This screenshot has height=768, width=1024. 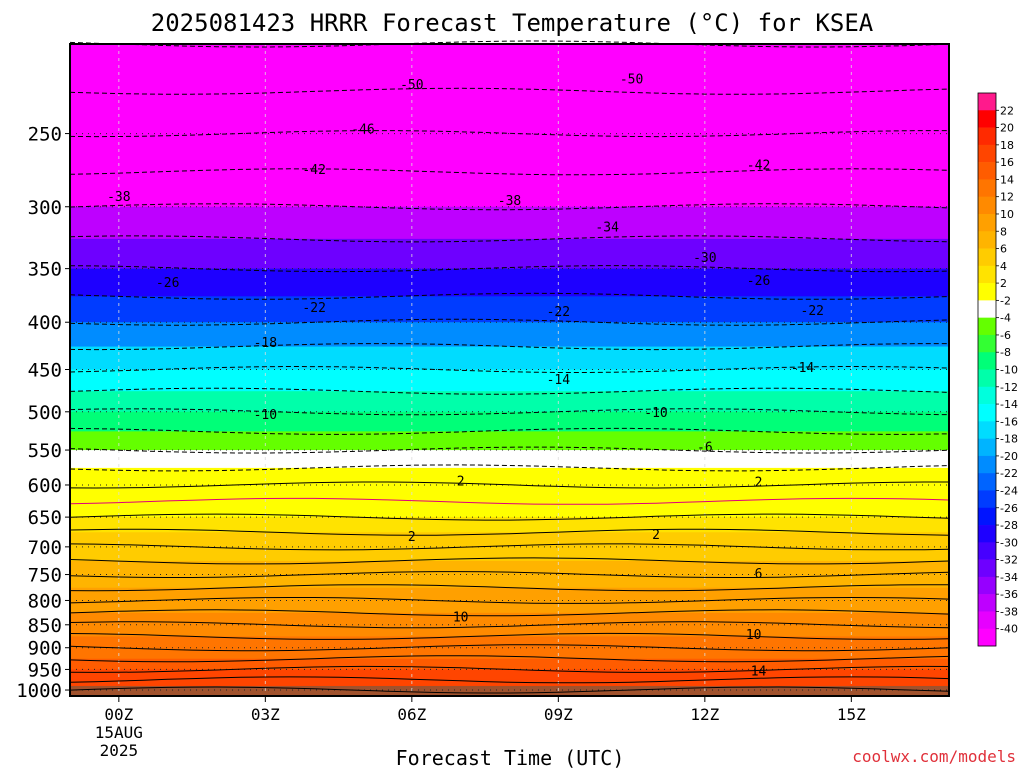 I want to click on legend-label: 6, so click(x=1003, y=249).